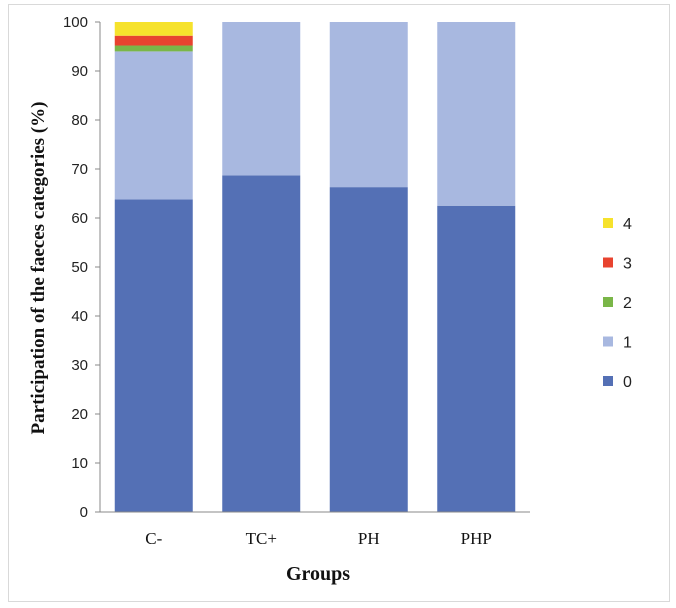 This screenshot has width=676, height=608. I want to click on bar-TC+-category-0, so click(261, 343).